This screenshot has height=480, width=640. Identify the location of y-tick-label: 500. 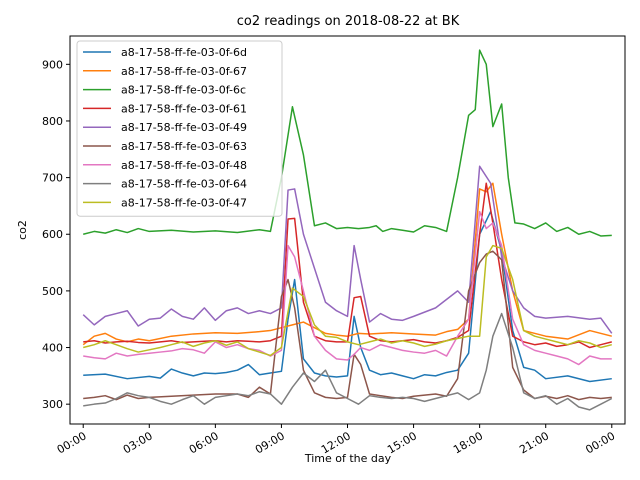
(52, 291).